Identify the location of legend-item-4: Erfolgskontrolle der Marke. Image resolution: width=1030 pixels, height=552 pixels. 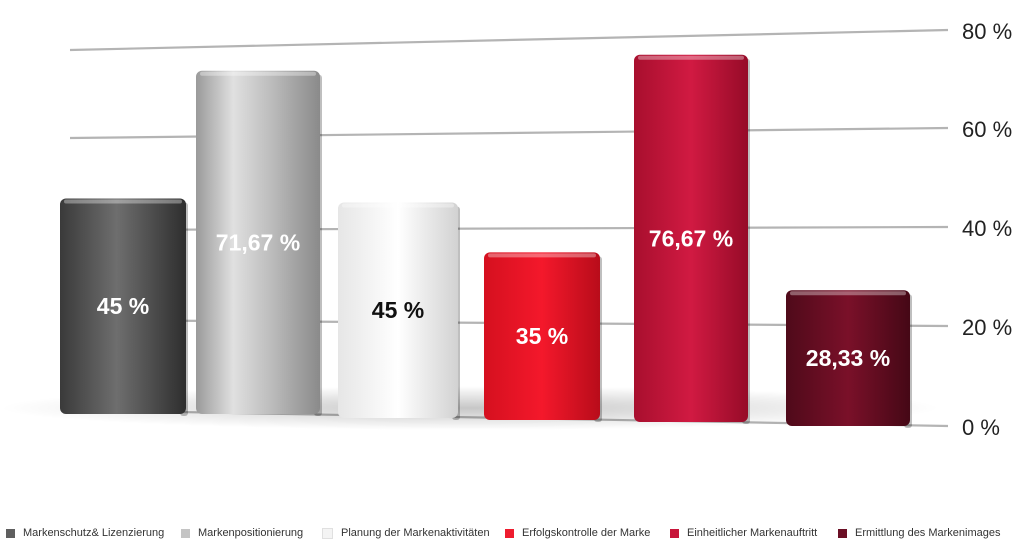
(577, 533).